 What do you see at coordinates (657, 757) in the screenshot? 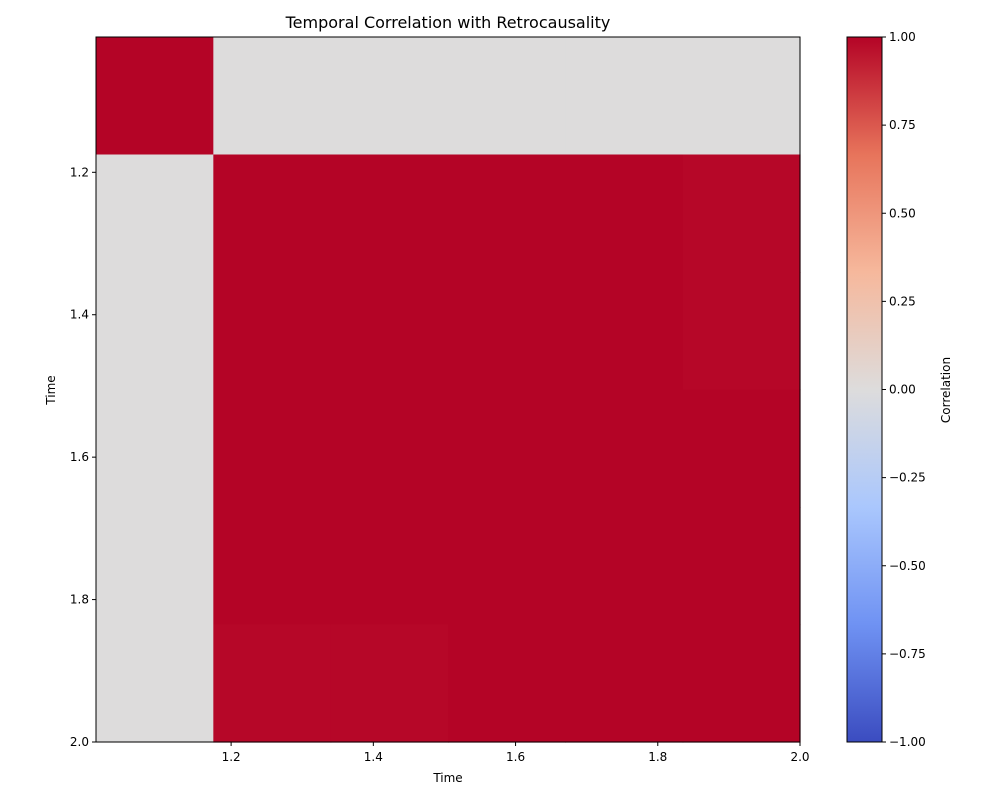
I see `x-tick-label: 1.8` at bounding box center [657, 757].